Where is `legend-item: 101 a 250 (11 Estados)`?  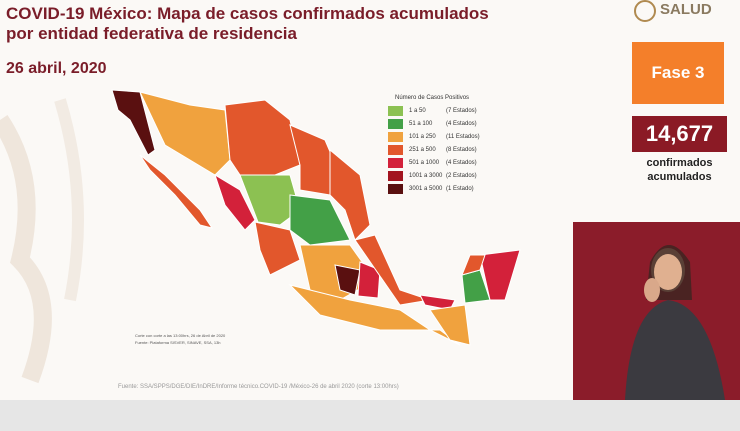 legend-item: 101 a 250 (11 Estados) is located at coordinates (443, 137).